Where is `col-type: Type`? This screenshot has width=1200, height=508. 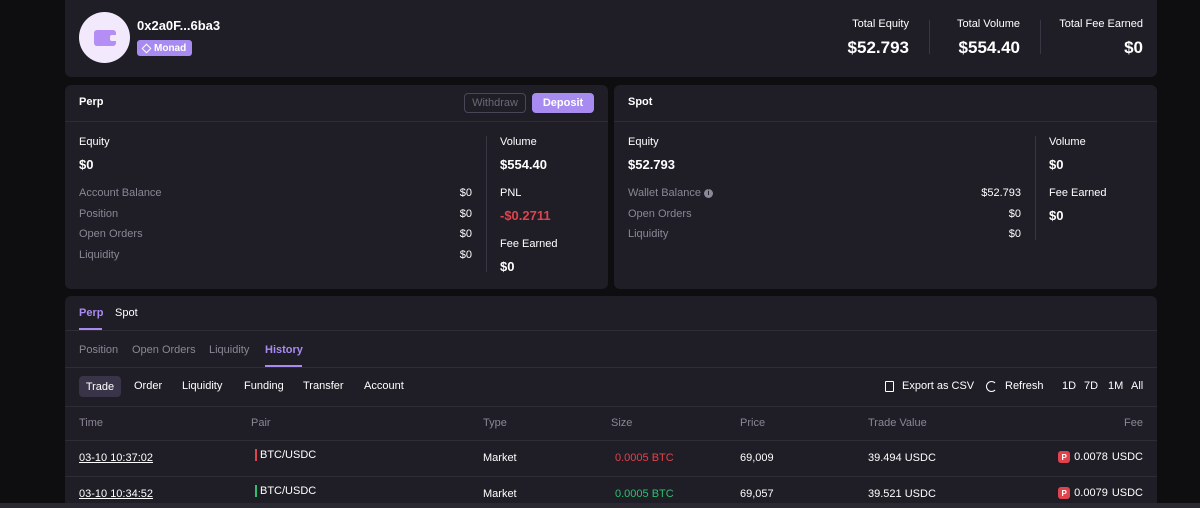 col-type: Type is located at coordinates (495, 423).